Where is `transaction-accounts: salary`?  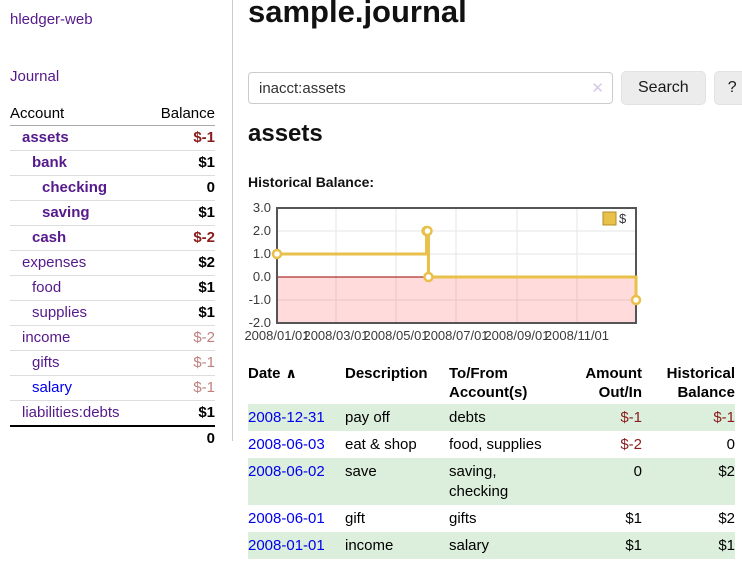 transaction-accounts: salary is located at coordinates (504, 545).